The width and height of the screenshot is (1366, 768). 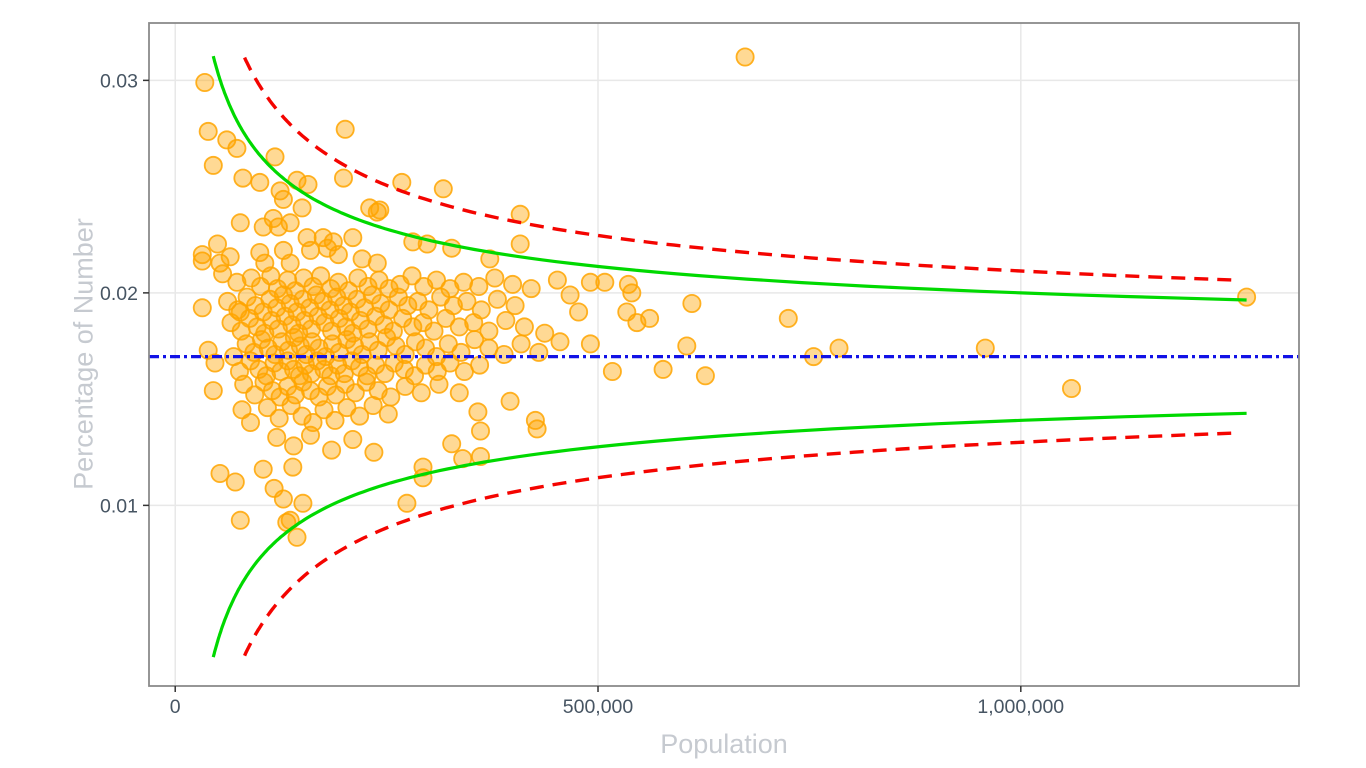 I want to click on x-tick-label: 500,000, so click(x=598, y=707).